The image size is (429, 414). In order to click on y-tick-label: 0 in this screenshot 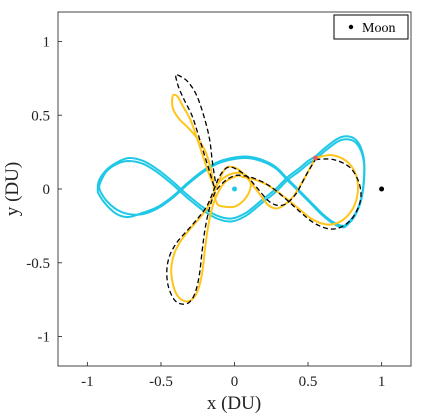, I will do `click(47, 190)`.